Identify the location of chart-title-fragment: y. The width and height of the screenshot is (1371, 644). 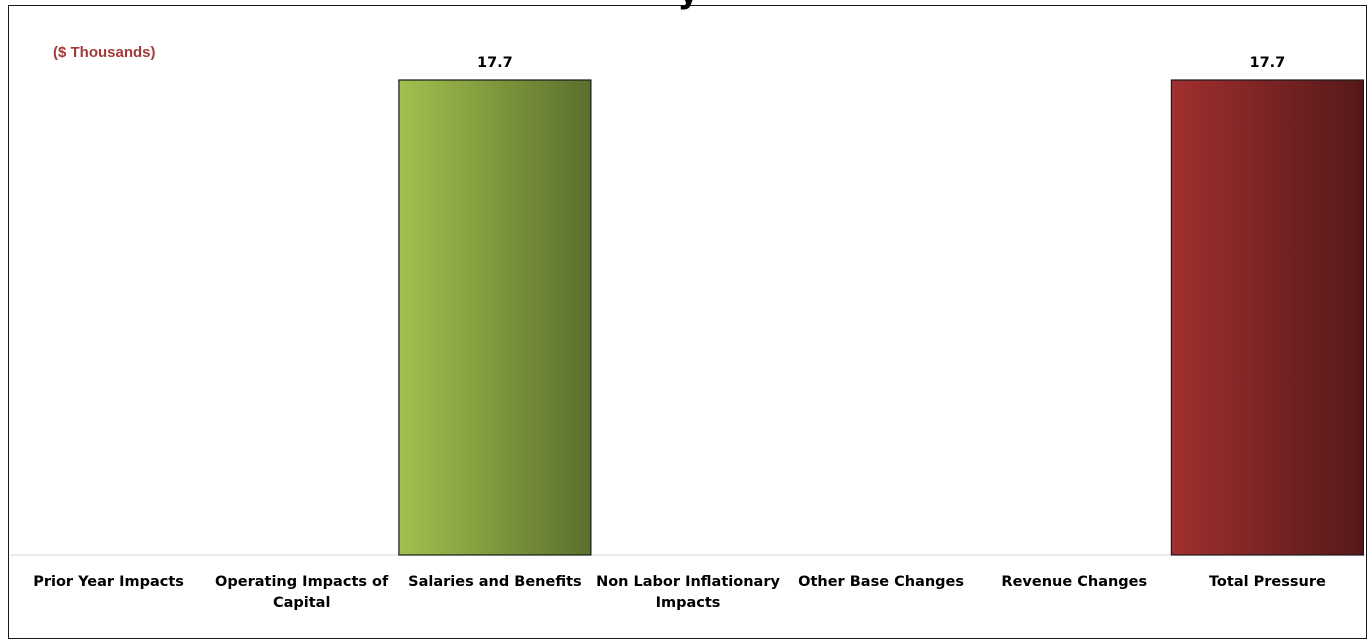
(688, 4).